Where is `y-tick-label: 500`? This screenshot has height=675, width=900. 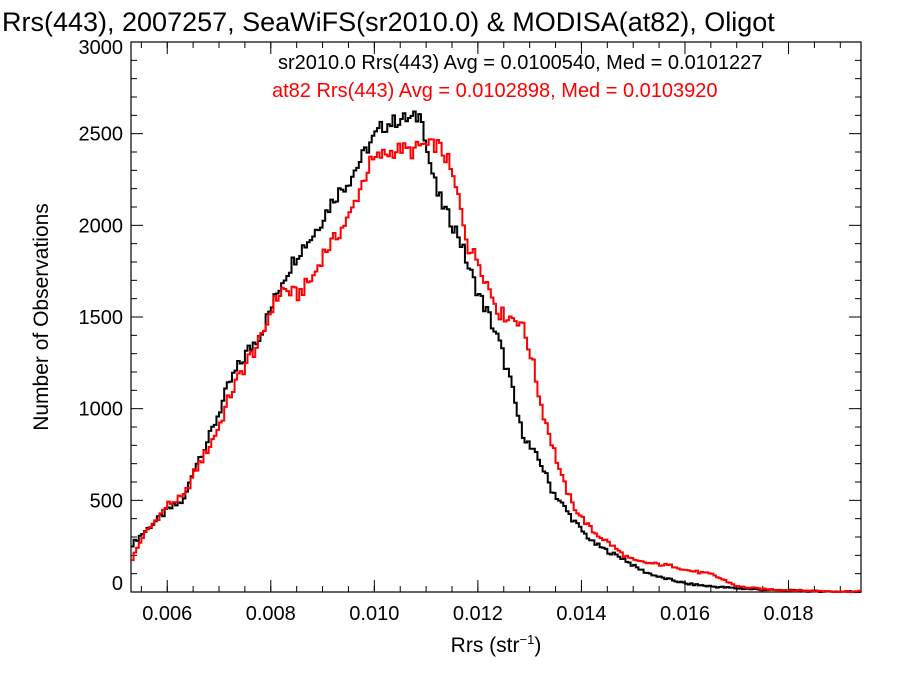 y-tick-label: 500 is located at coordinates (106, 501).